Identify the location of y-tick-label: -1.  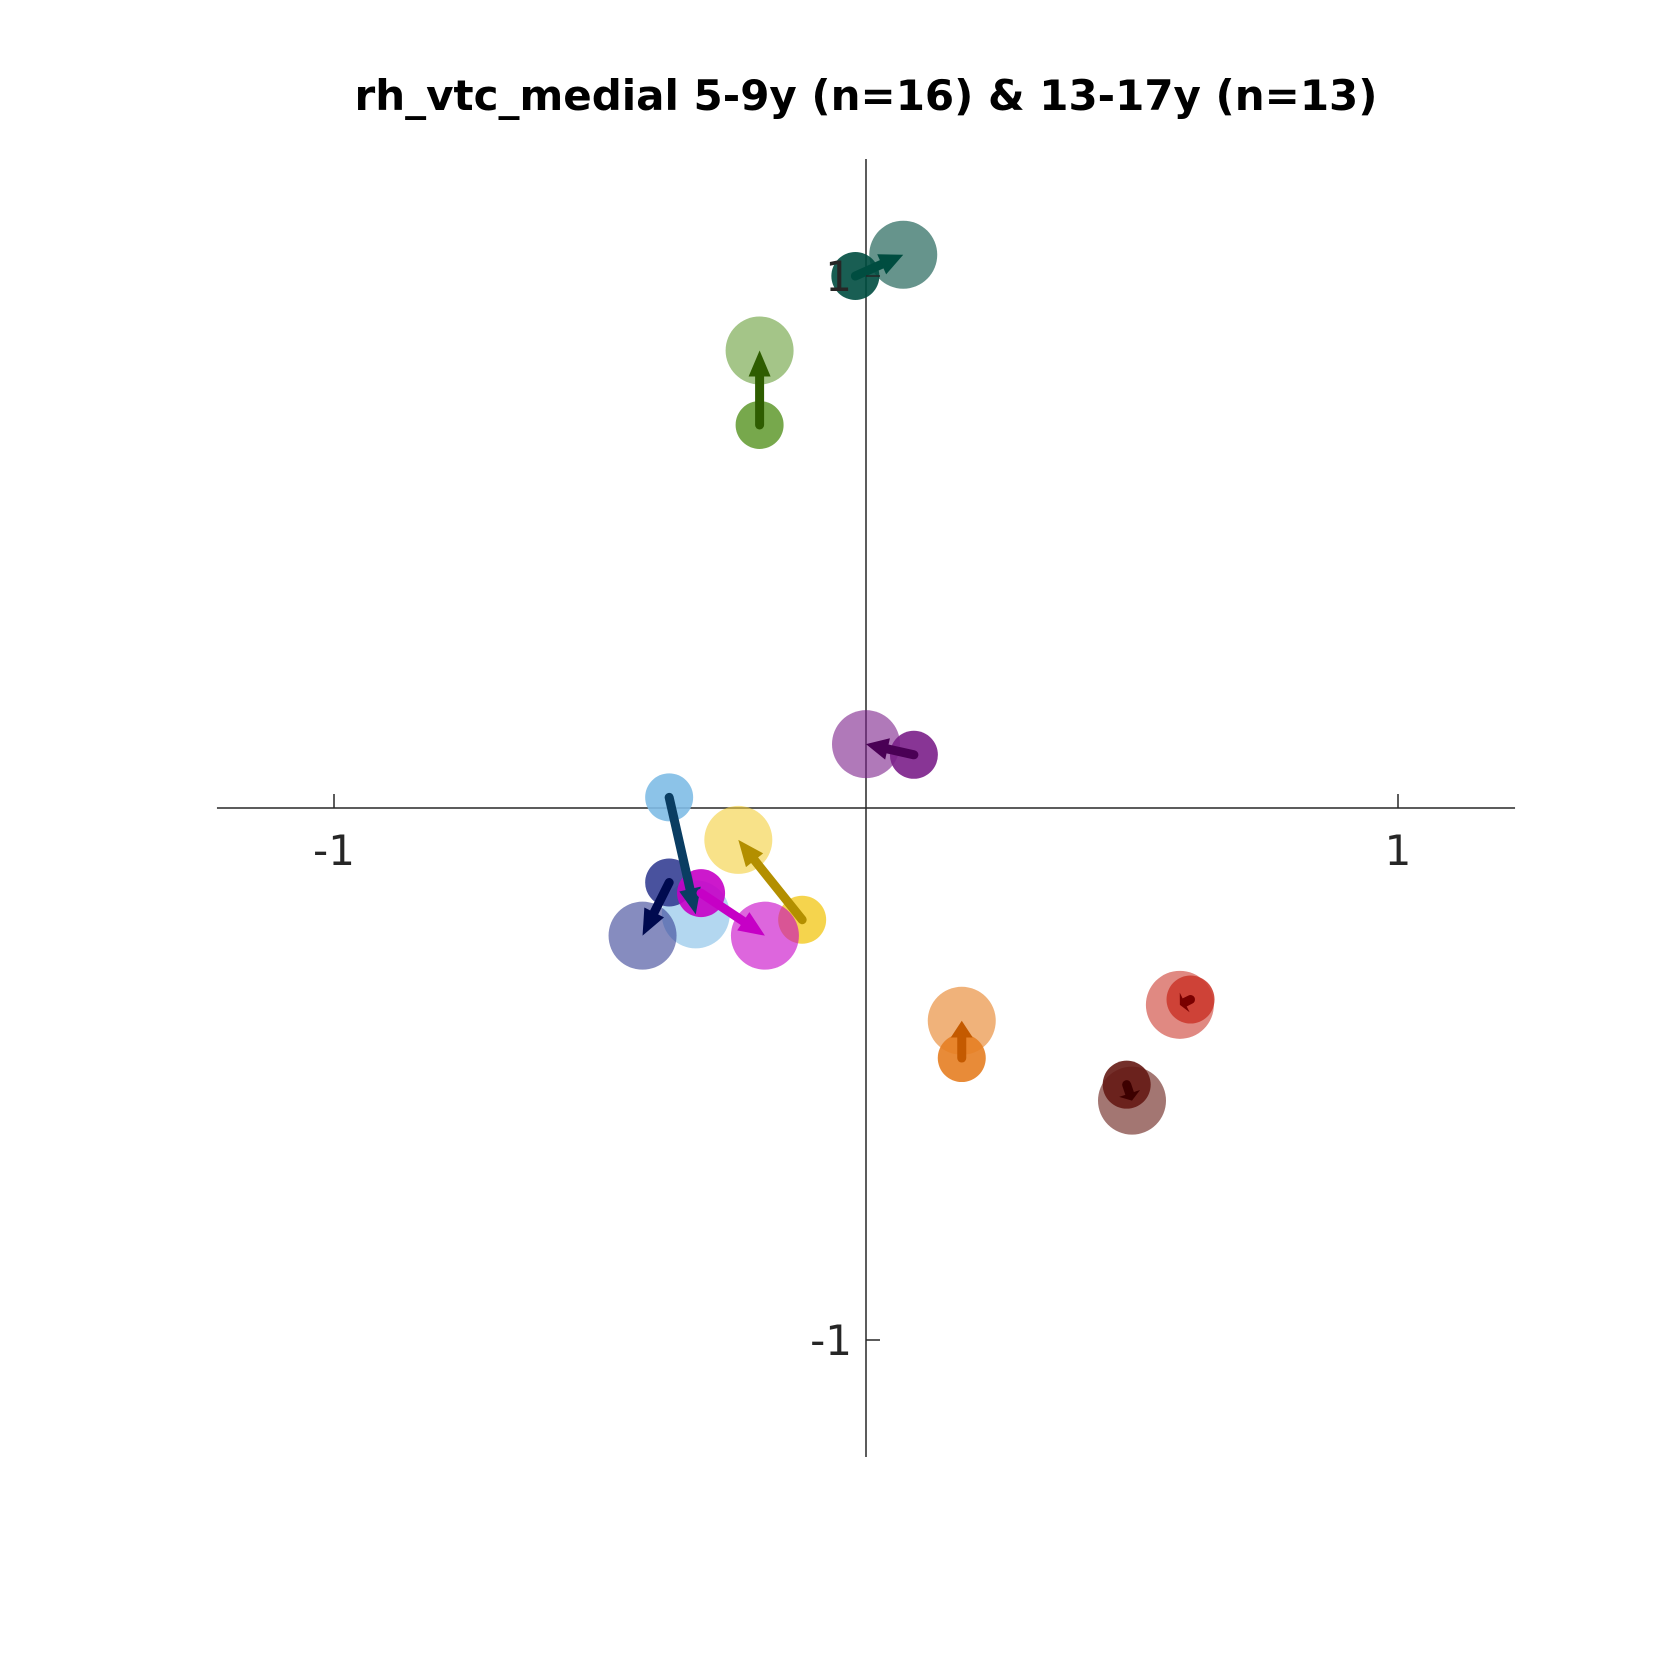
(831, 1340).